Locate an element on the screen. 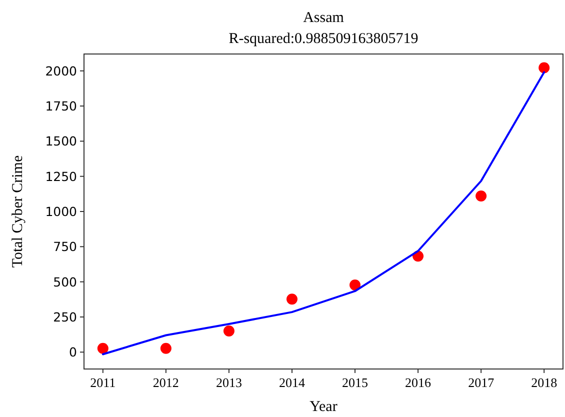  y-tick-label: 750 is located at coordinates (65, 246).